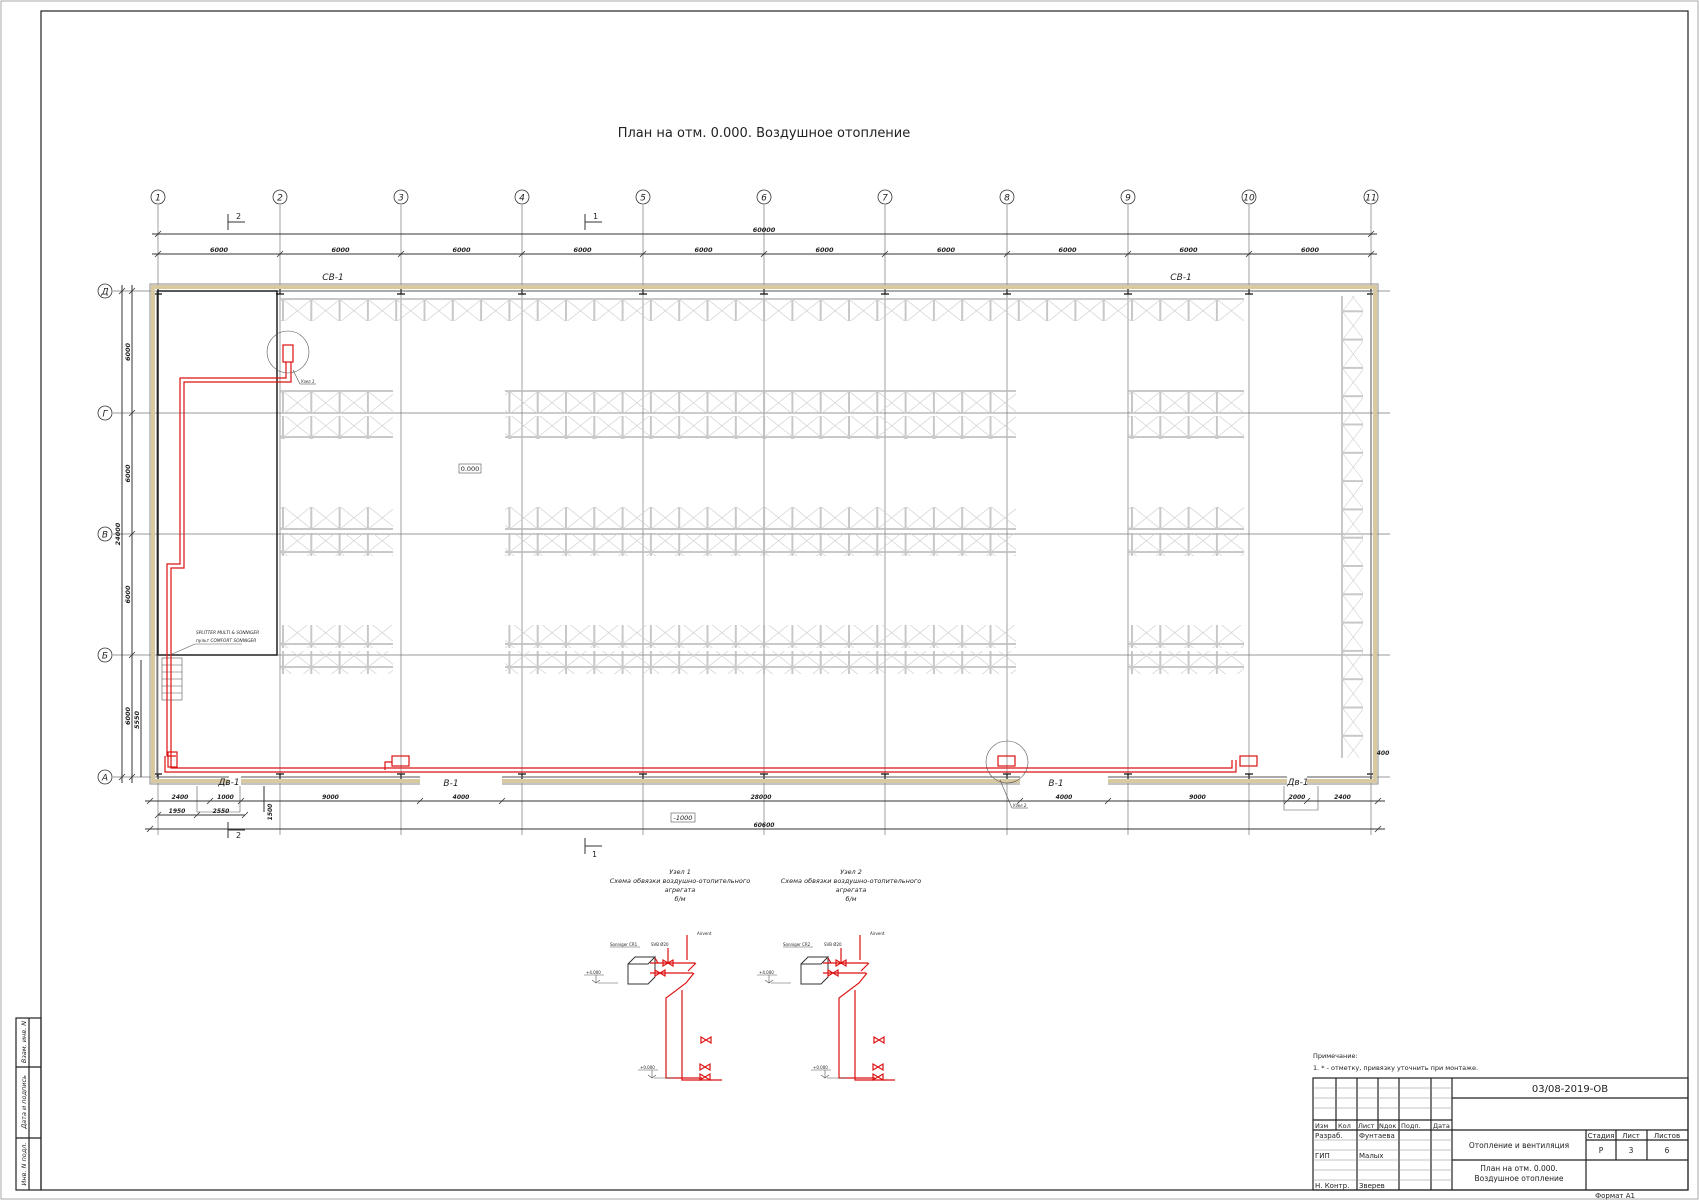  Describe the element at coordinates (686, 1008) in the screenshot. I see `scheme-pipes` at that location.